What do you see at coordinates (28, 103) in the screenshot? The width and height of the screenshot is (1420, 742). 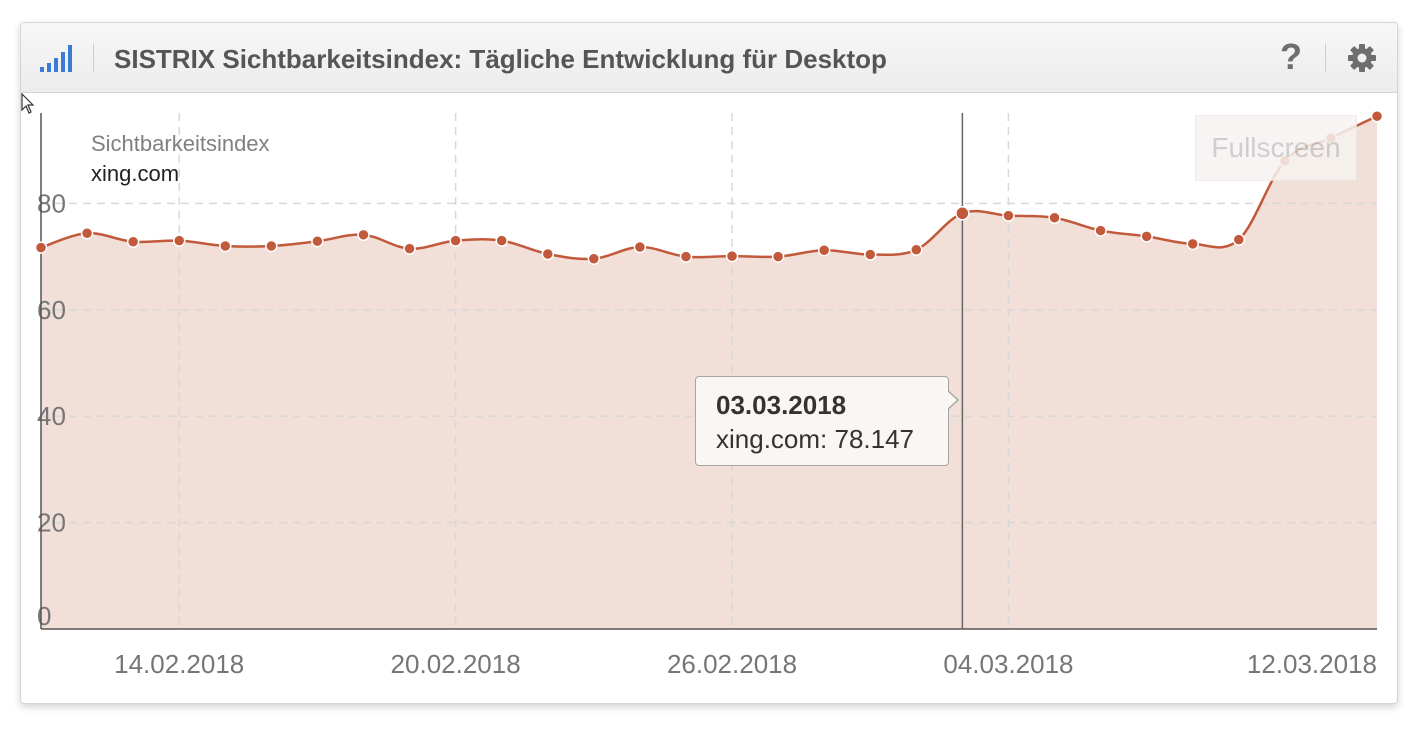 I see `mouse-cursor-icon` at bounding box center [28, 103].